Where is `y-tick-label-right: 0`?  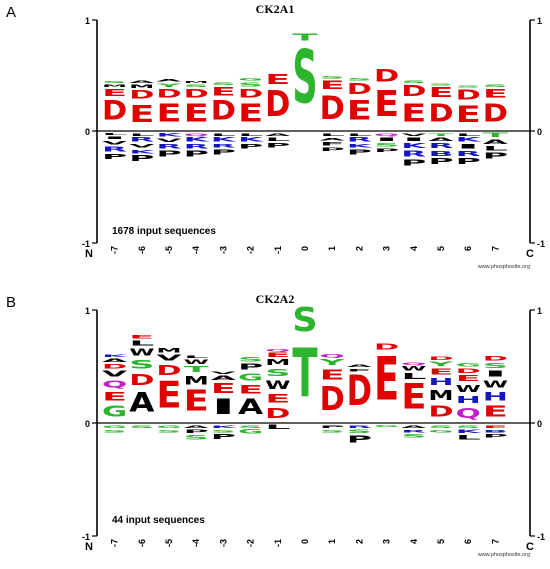 y-tick-label-right: 0 is located at coordinates (539, 132).